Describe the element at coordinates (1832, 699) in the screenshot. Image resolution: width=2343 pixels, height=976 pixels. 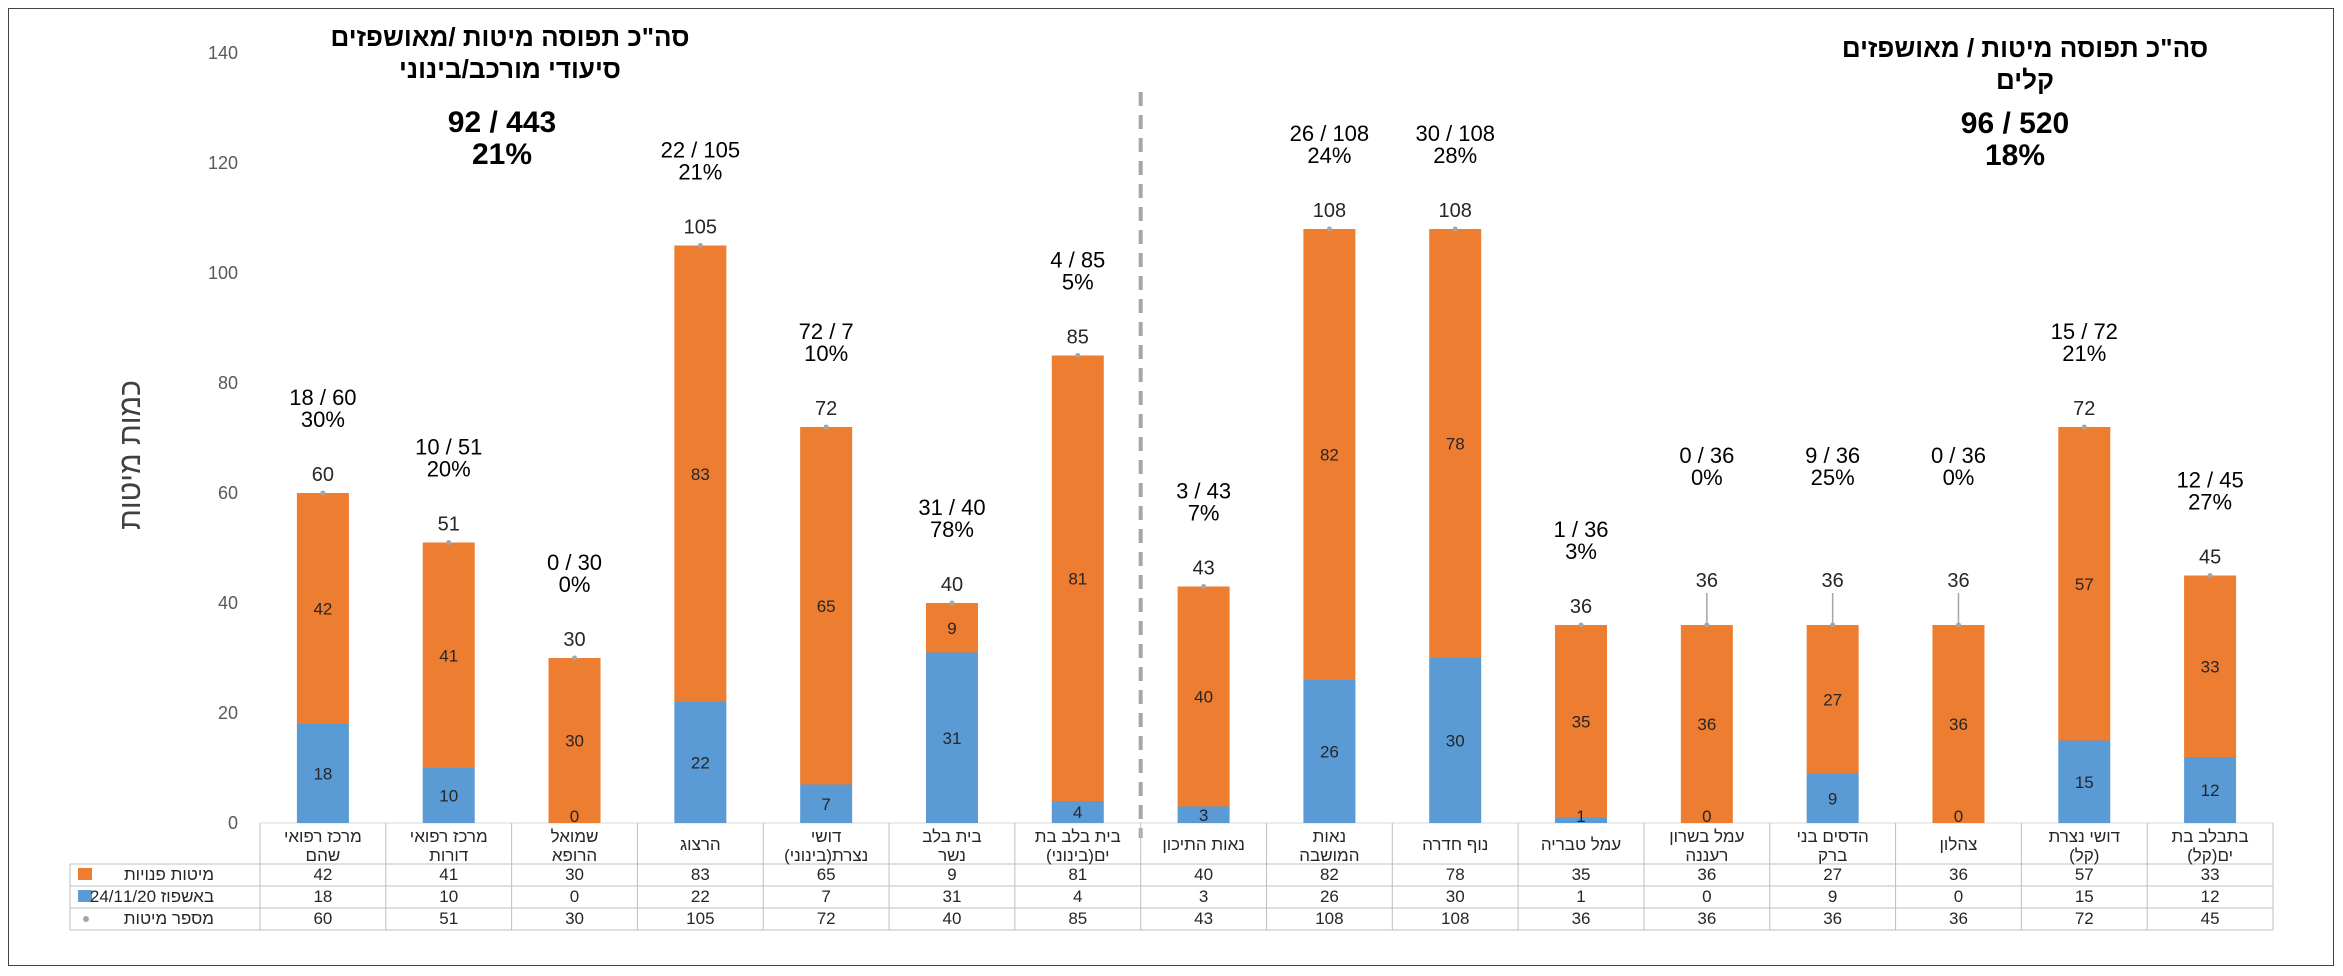
I see `label-free-beds: 27` at that location.